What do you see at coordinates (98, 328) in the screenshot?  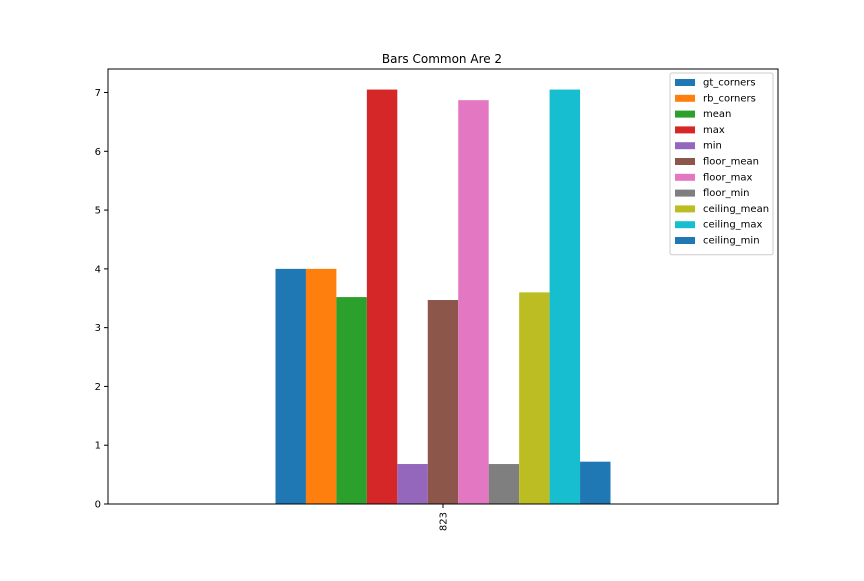 I see `y-tick-label: 3` at bounding box center [98, 328].